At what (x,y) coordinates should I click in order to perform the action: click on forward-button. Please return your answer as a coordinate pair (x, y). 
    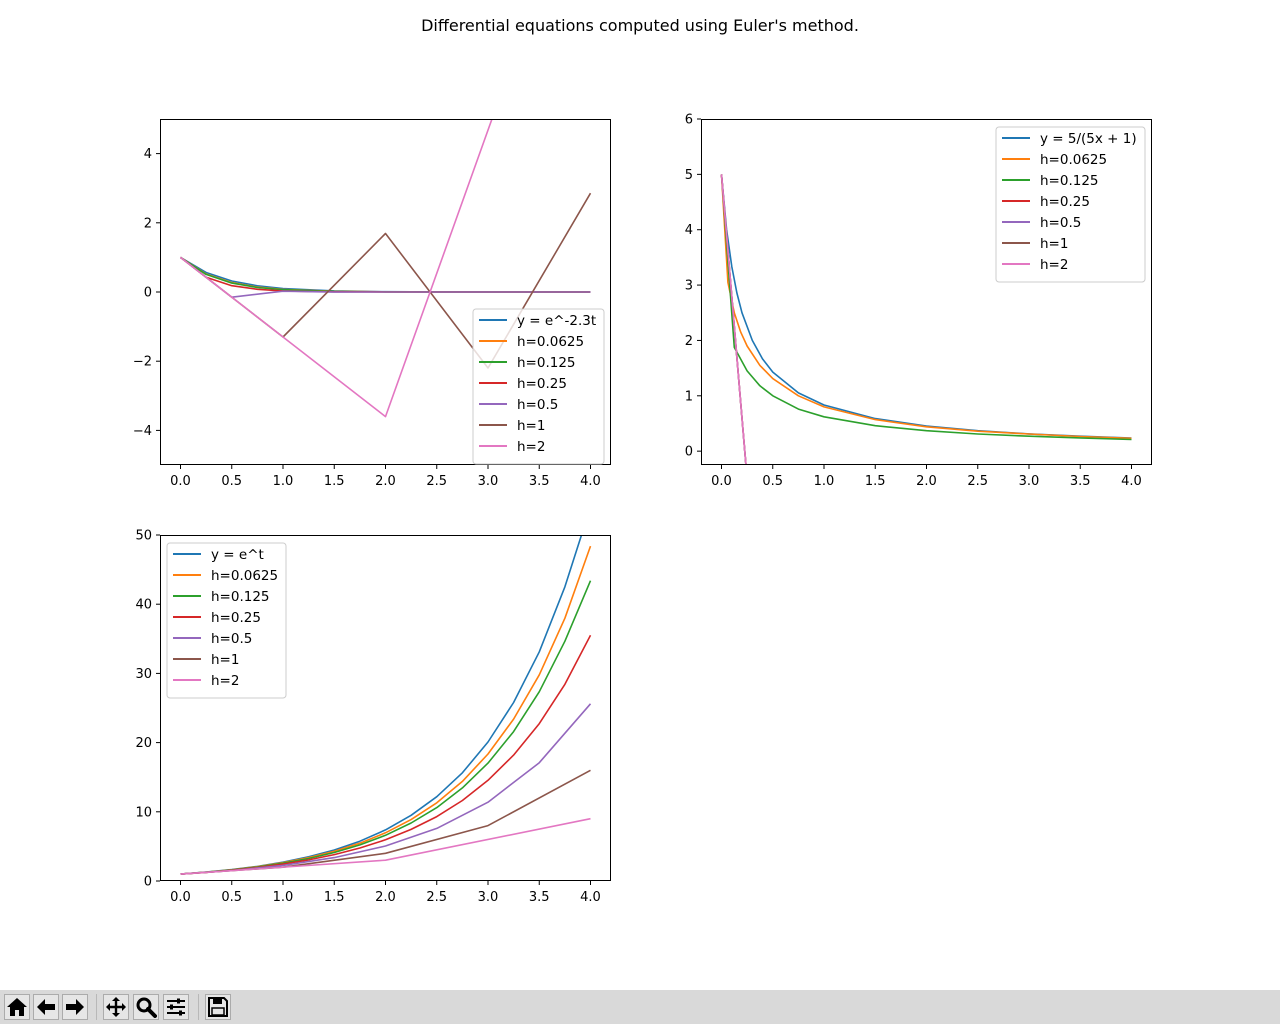
    Looking at the image, I should click on (75, 1007).